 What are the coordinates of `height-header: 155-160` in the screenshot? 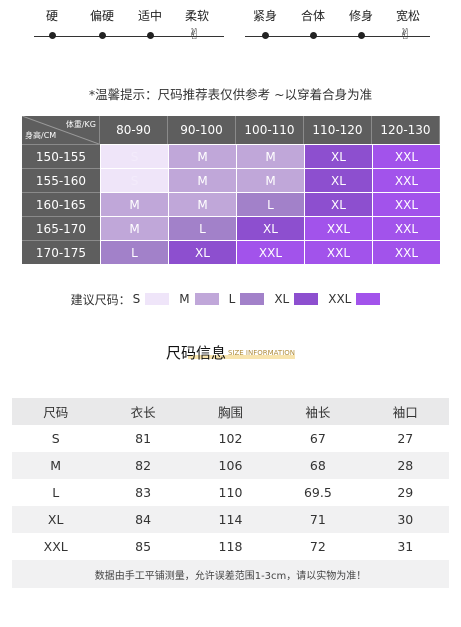 It's located at (61, 180).